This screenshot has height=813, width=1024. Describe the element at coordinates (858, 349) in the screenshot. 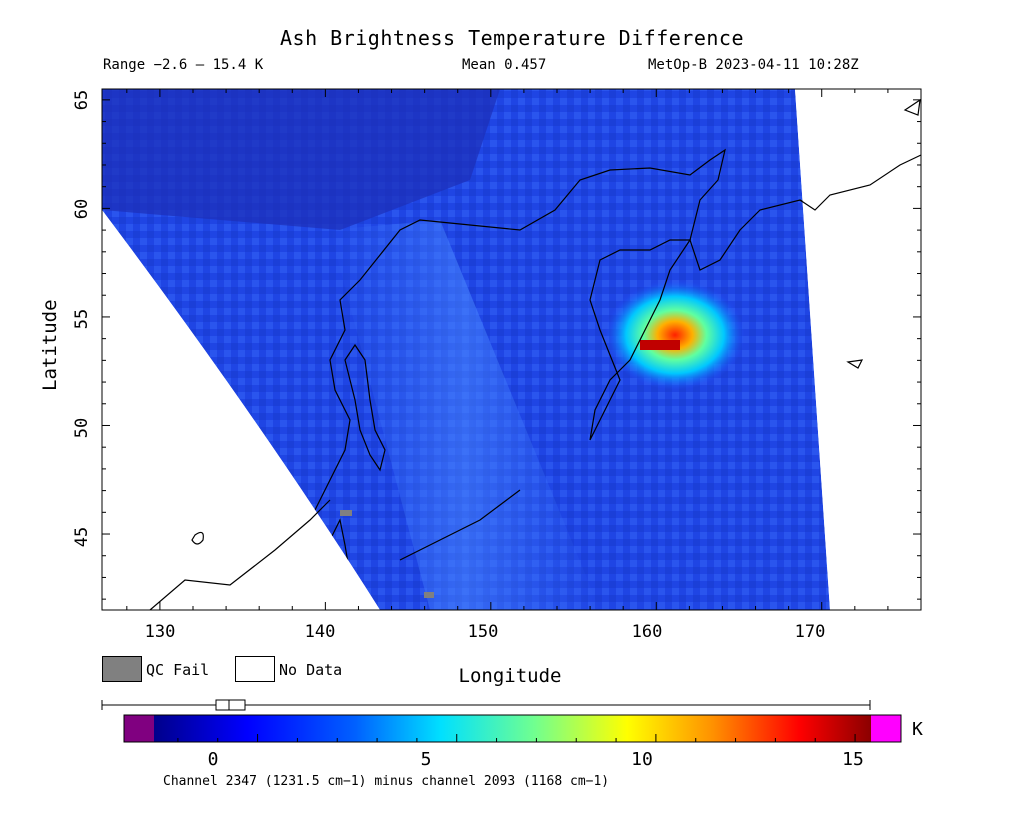

I see `no-data-right` at that location.